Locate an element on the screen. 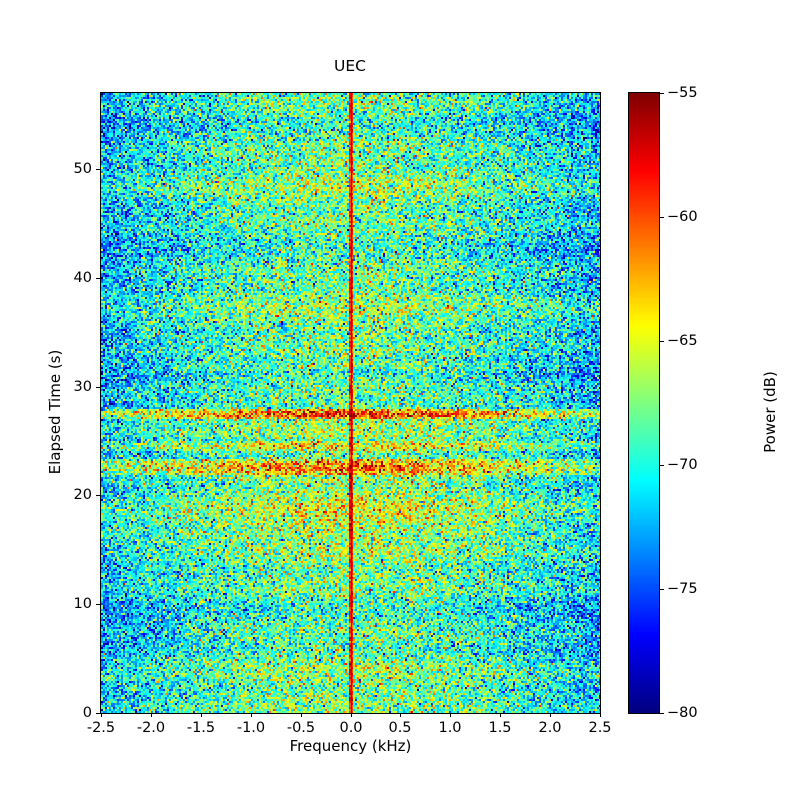 The image size is (800, 800). y-tick-label: 0 is located at coordinates (87, 713).